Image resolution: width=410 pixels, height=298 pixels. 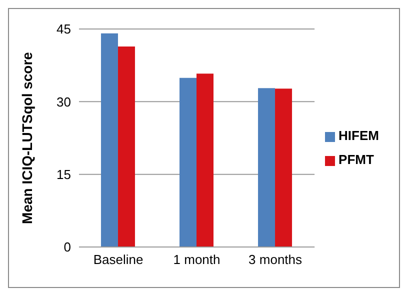 What do you see at coordinates (63, 174) in the screenshot?
I see `y-tick-label: 15` at bounding box center [63, 174].